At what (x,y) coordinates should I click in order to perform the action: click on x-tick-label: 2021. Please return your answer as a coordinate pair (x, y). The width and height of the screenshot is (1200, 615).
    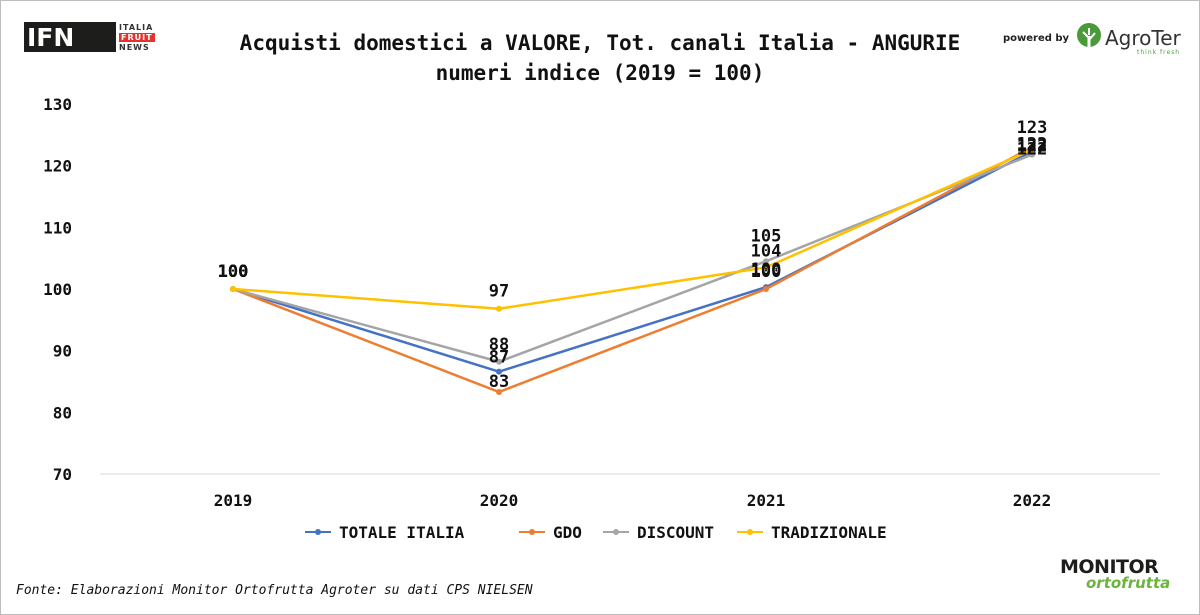
    Looking at the image, I should click on (766, 500).